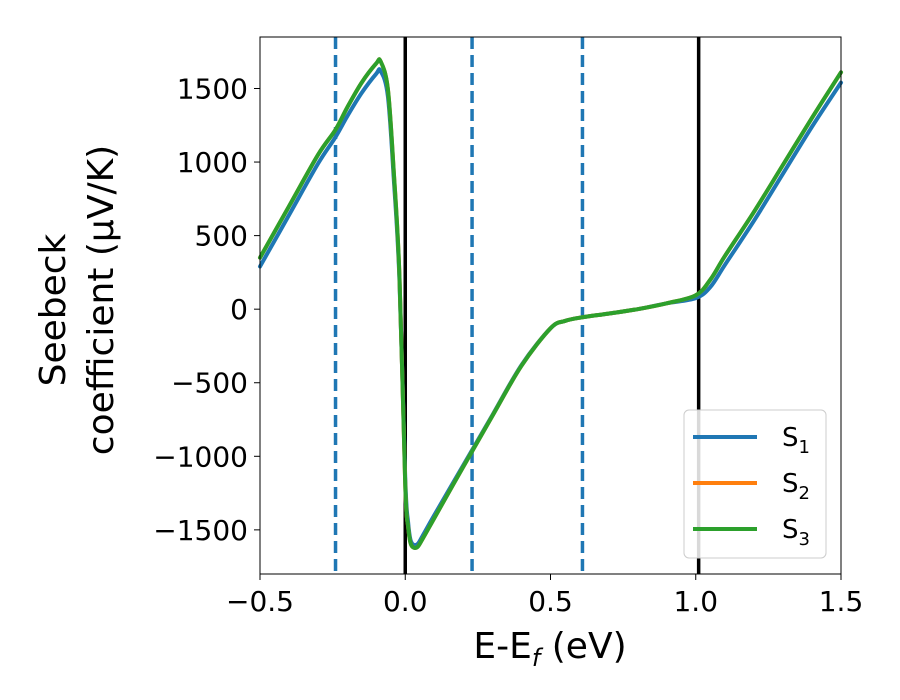  Describe the element at coordinates (550, 601) in the screenshot. I see `x-tick-label: 0.5` at that location.